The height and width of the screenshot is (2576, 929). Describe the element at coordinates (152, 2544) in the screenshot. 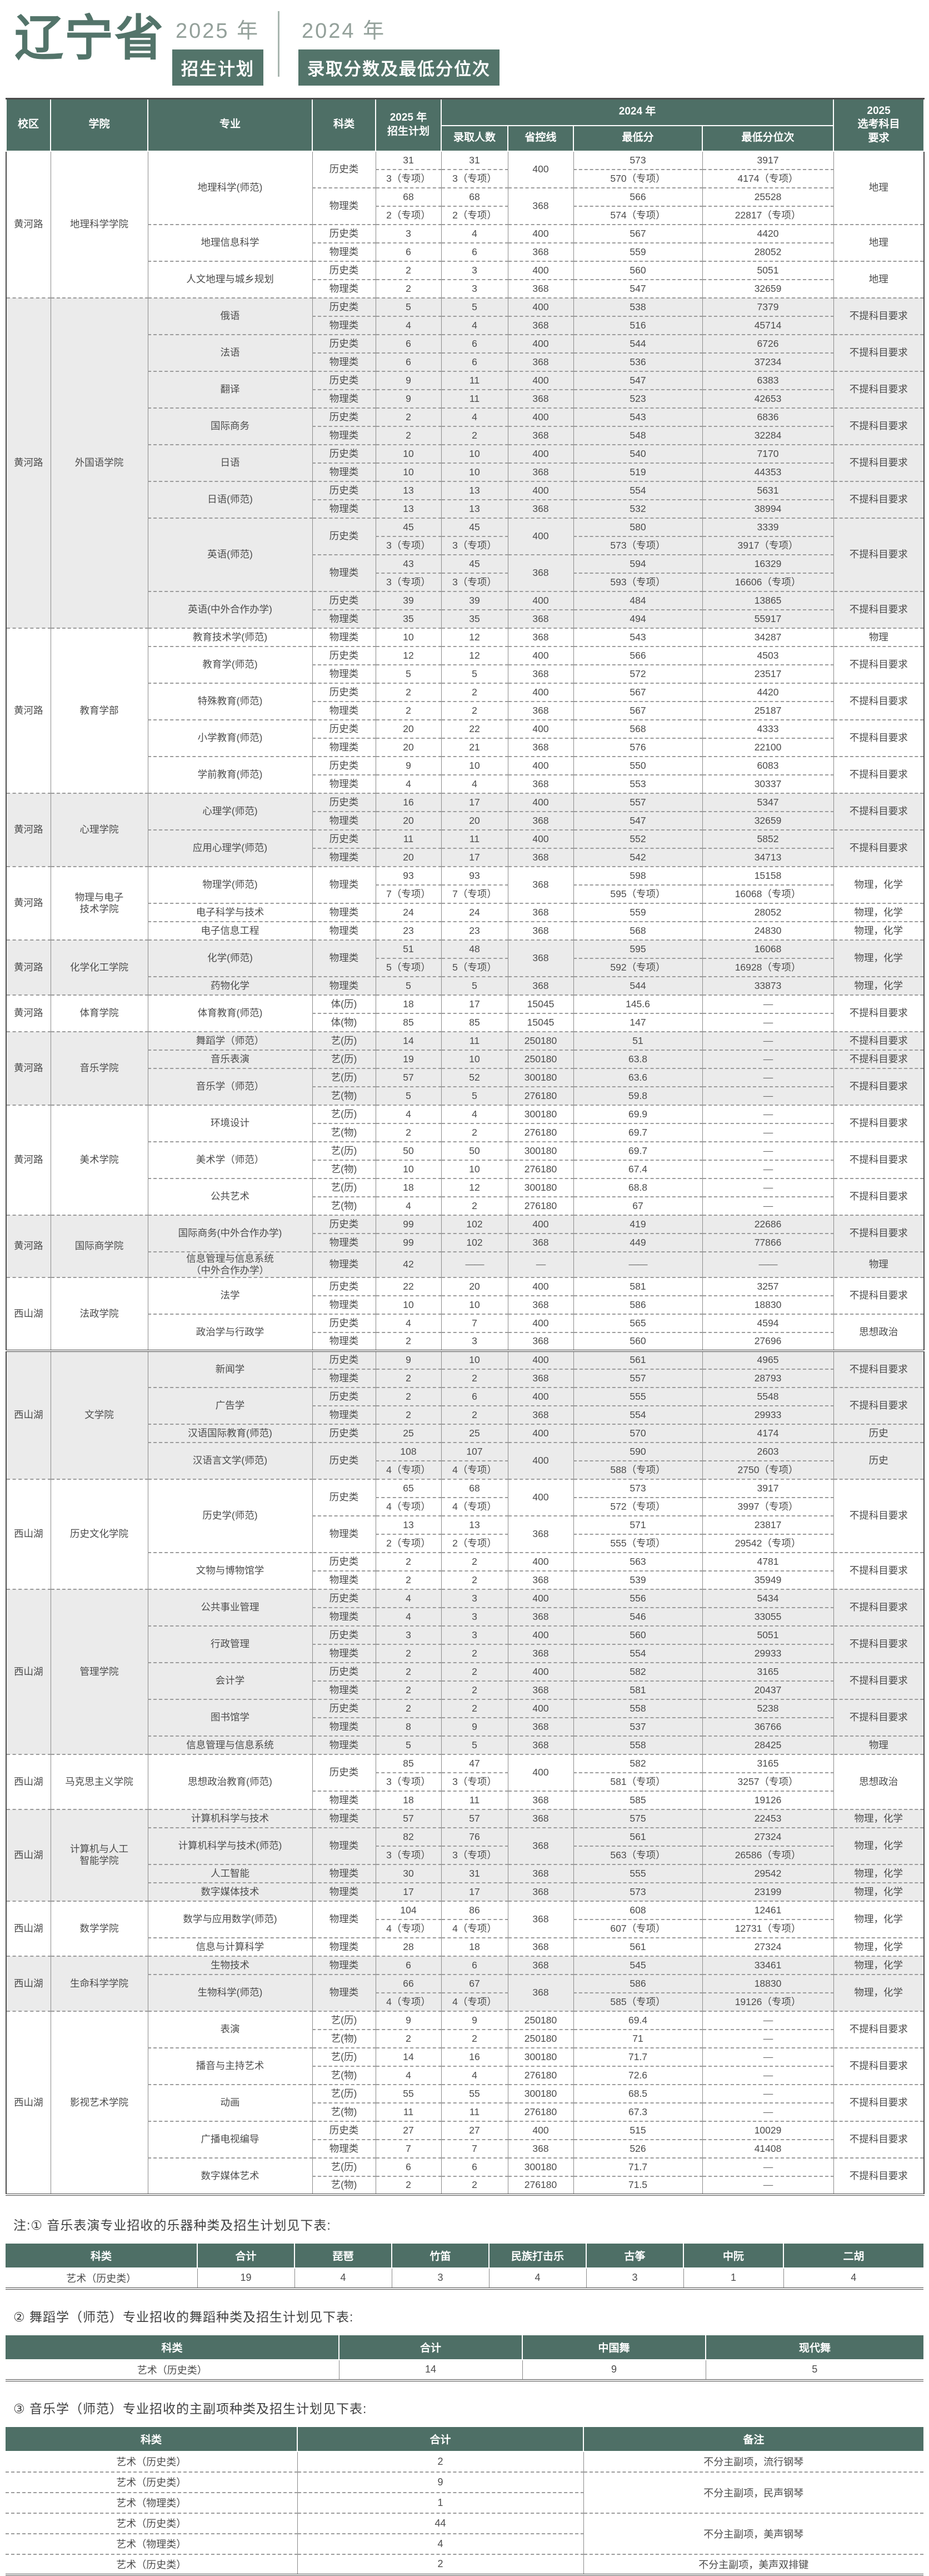

I see `note-cell: 艺术（物理类）` at that location.